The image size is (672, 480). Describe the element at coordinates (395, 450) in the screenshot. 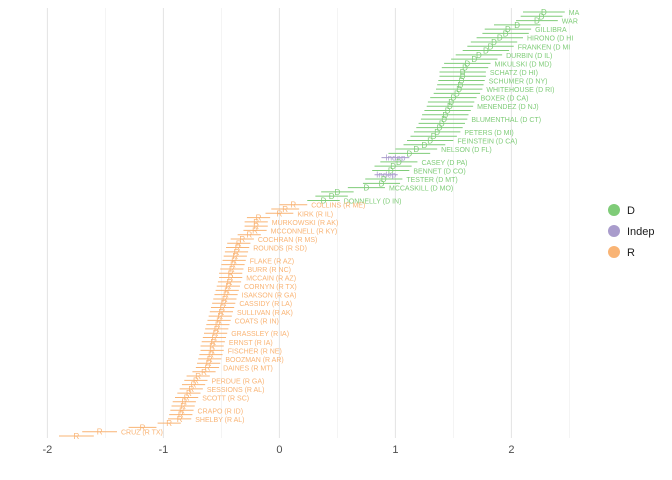

I see `x-tick-label: 1` at that location.